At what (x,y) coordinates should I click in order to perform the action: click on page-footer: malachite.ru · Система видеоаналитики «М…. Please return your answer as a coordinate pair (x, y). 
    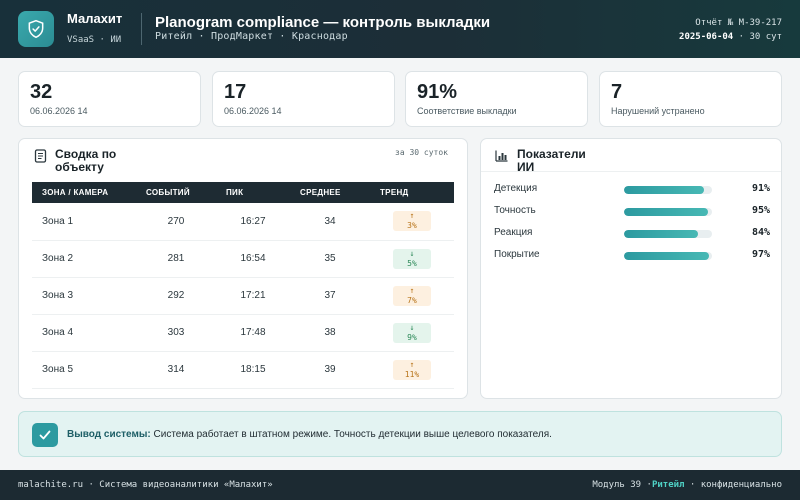
    Looking at the image, I should click on (400, 485).